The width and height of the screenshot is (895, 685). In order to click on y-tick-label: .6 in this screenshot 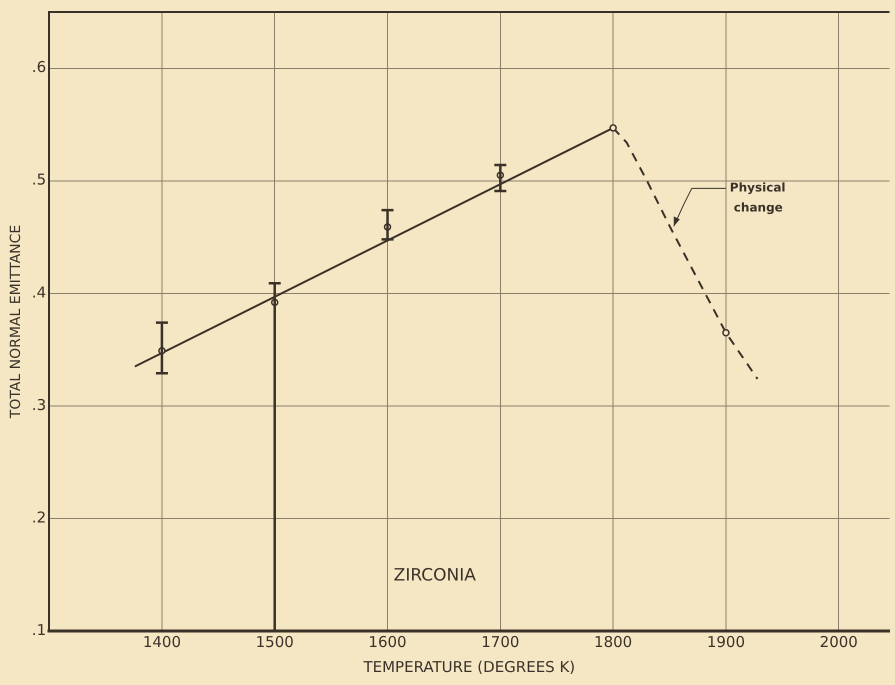, I will do `click(39, 67)`.